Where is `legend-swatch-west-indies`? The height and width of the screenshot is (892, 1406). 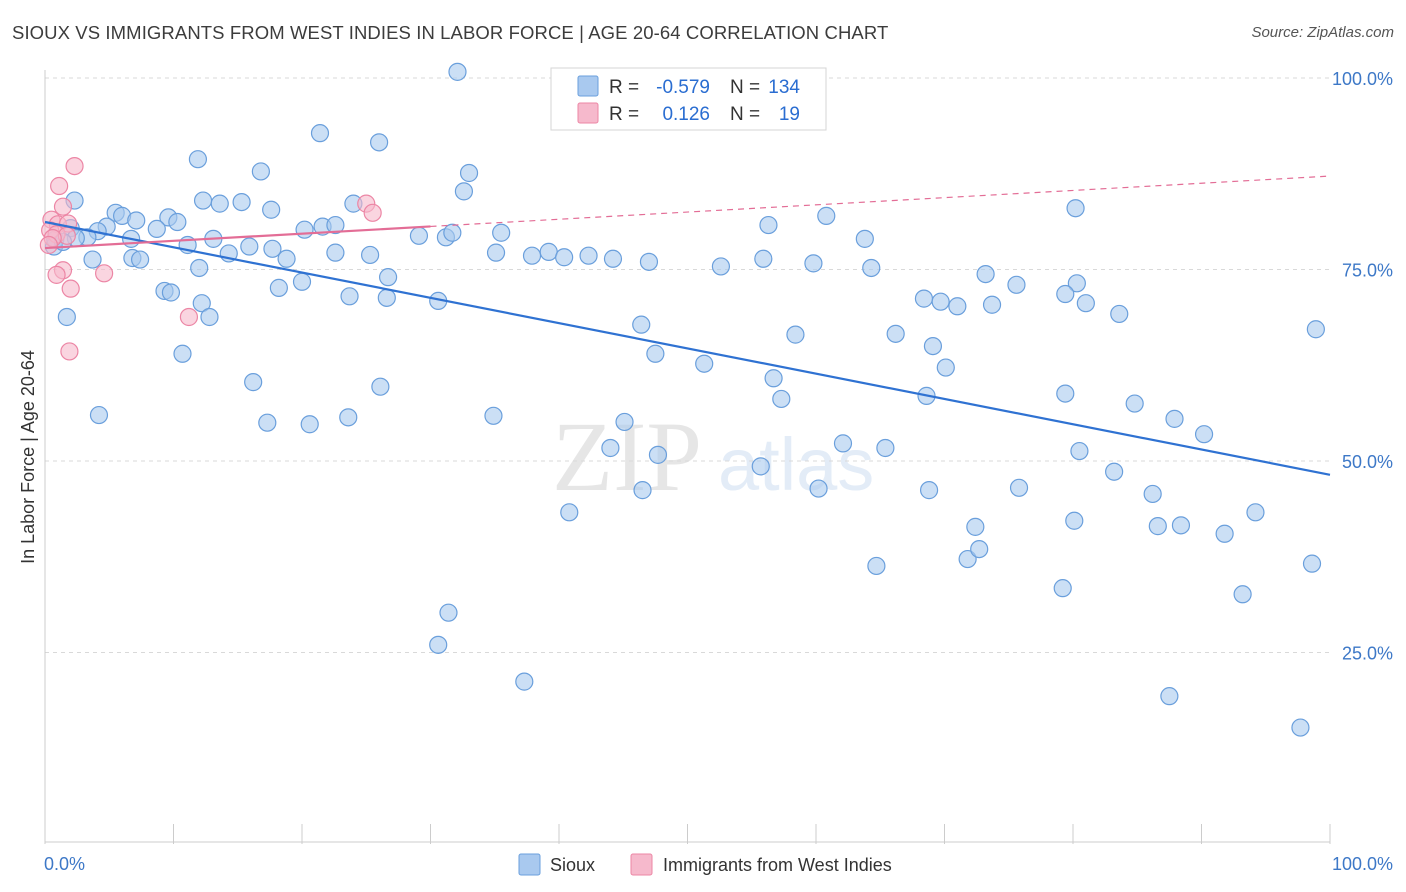
legend-swatch-west-indies is located at coordinates (588, 113).